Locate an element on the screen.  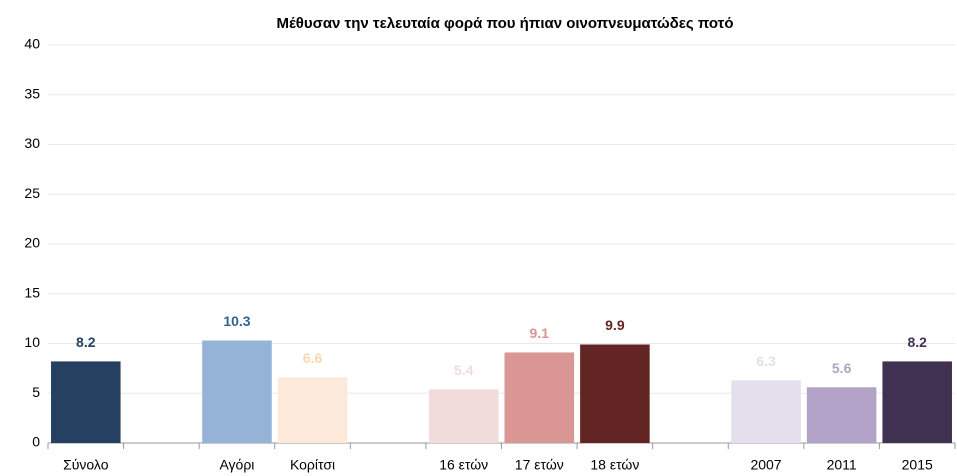
y-tick-label: 40 is located at coordinates (32, 44).